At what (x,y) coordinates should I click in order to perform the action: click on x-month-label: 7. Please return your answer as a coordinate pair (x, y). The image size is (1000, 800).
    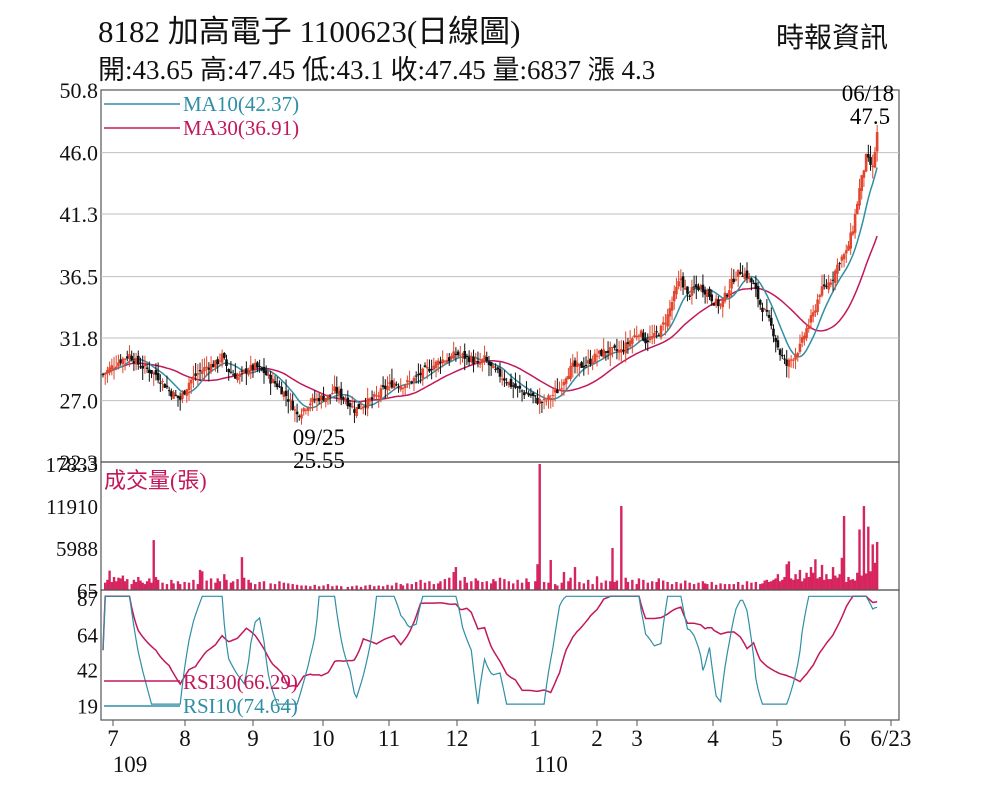
    Looking at the image, I should click on (113, 738).